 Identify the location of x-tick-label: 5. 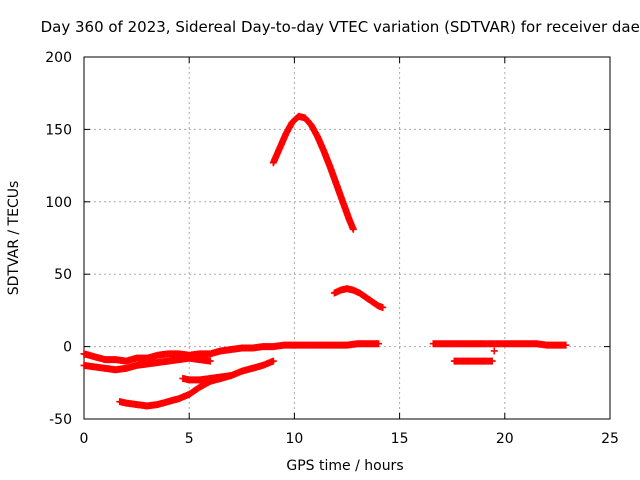
(189, 439).